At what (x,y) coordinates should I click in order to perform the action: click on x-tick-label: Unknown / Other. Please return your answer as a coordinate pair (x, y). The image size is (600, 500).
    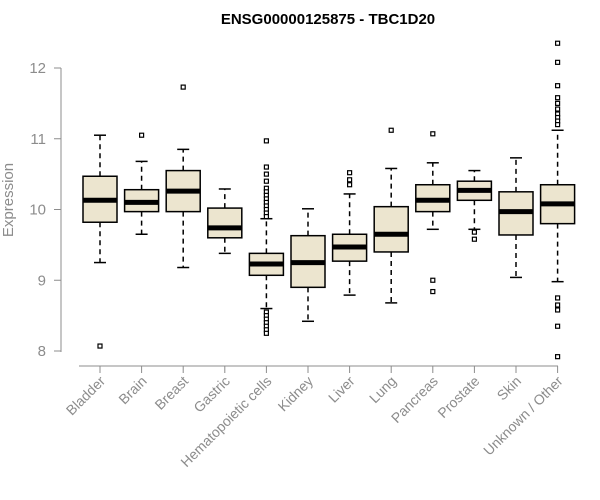
    Looking at the image, I should click on (523, 416).